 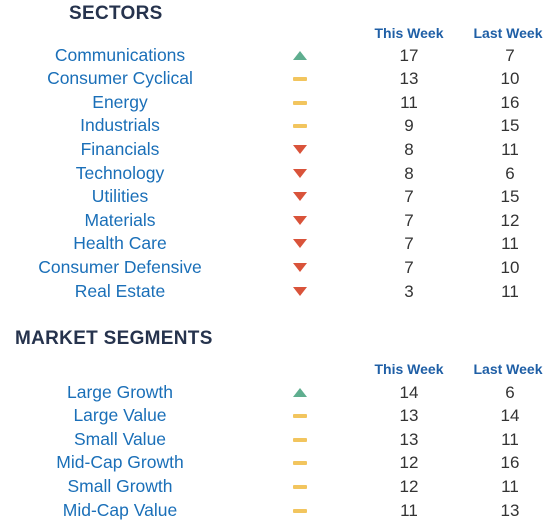 I want to click on this-week-value: 14, so click(x=409, y=392).